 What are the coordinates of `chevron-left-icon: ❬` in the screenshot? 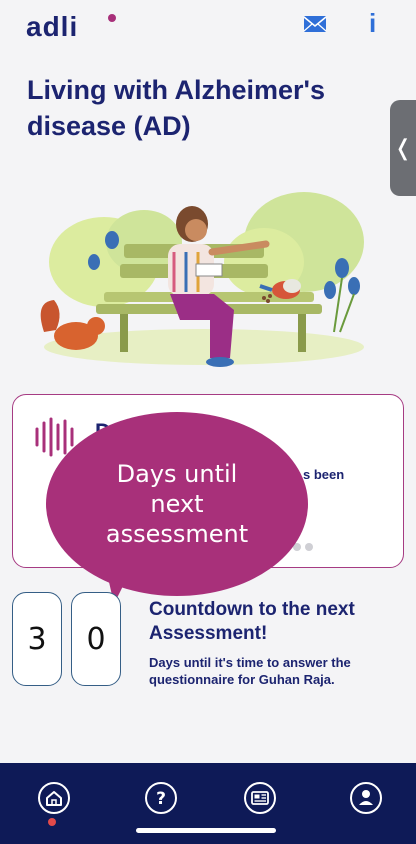 It's located at (403, 147).